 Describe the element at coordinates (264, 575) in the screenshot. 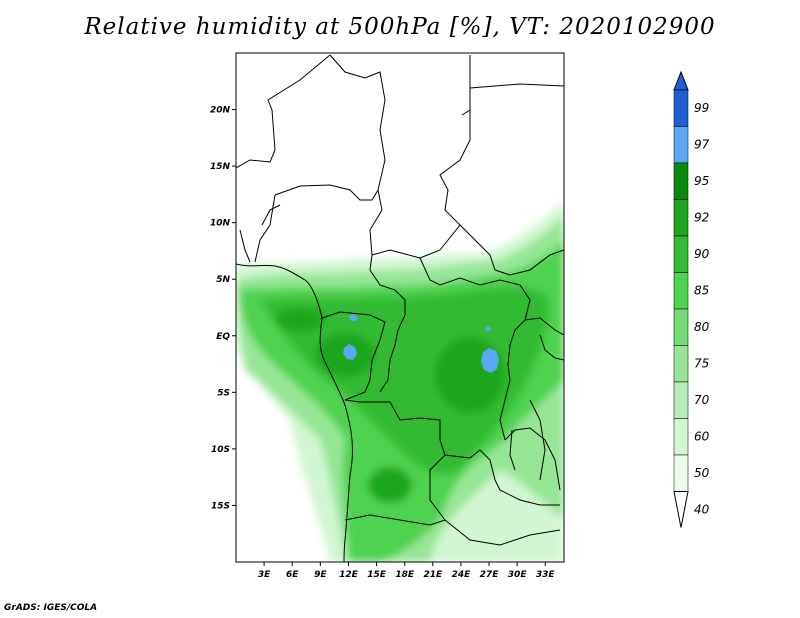

I see `lon-tick-label: 3E` at that location.